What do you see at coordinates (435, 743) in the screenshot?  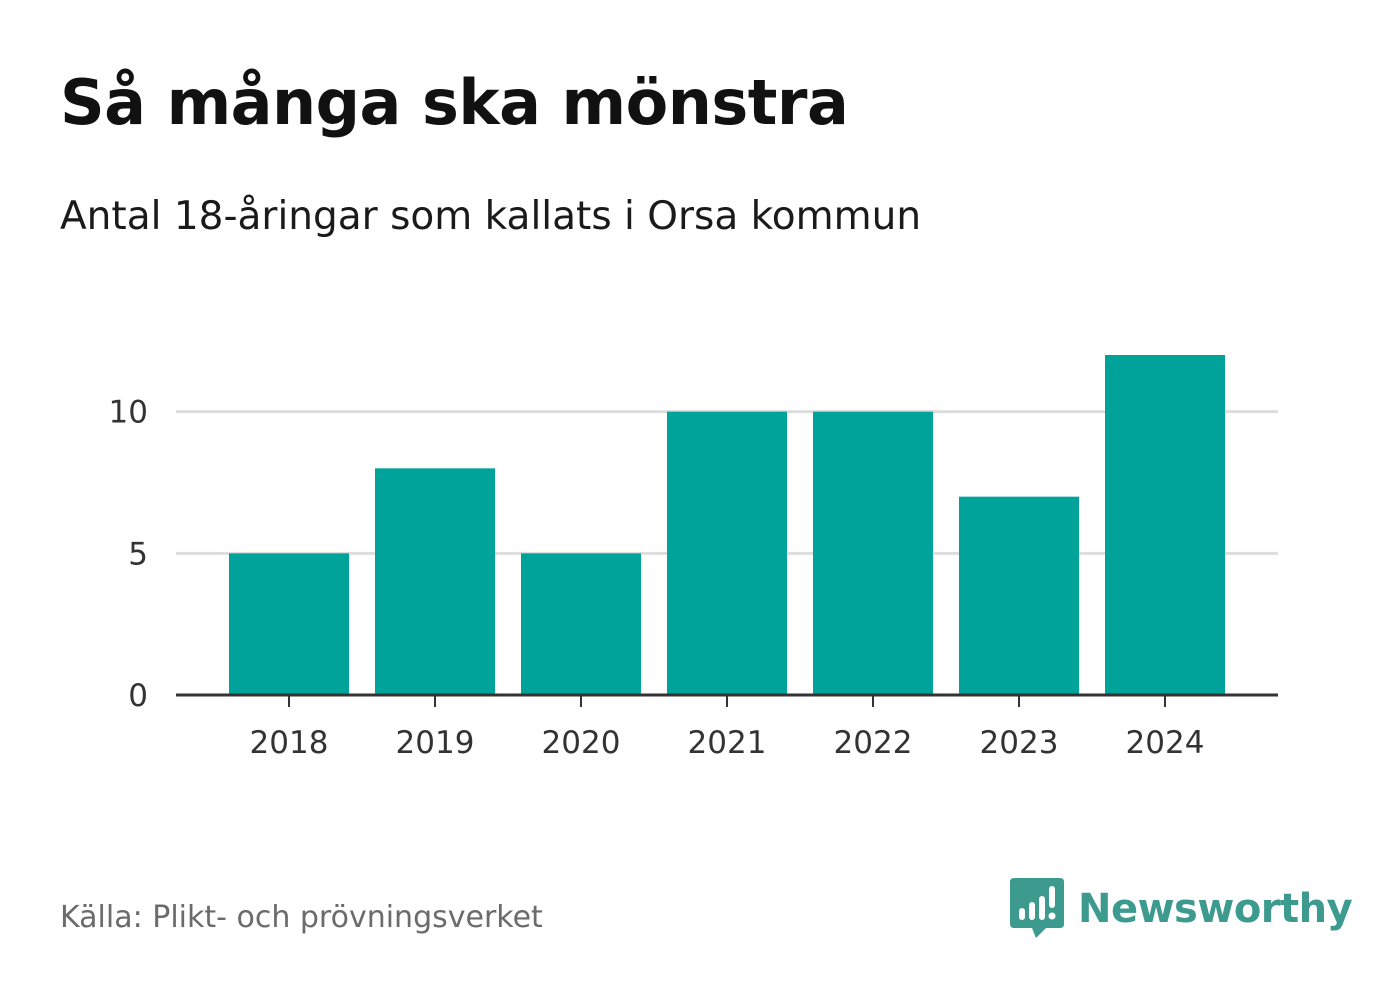 I see `x-tick-label: 2019` at bounding box center [435, 743].